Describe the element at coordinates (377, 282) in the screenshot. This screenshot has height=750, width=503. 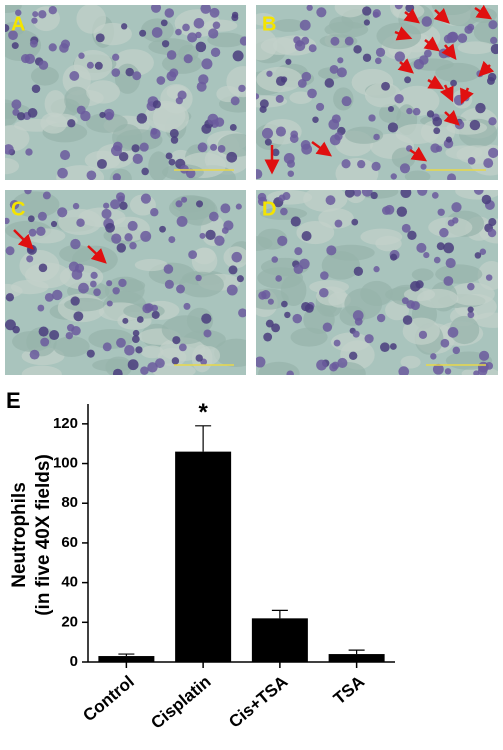
I see `cells` at that location.